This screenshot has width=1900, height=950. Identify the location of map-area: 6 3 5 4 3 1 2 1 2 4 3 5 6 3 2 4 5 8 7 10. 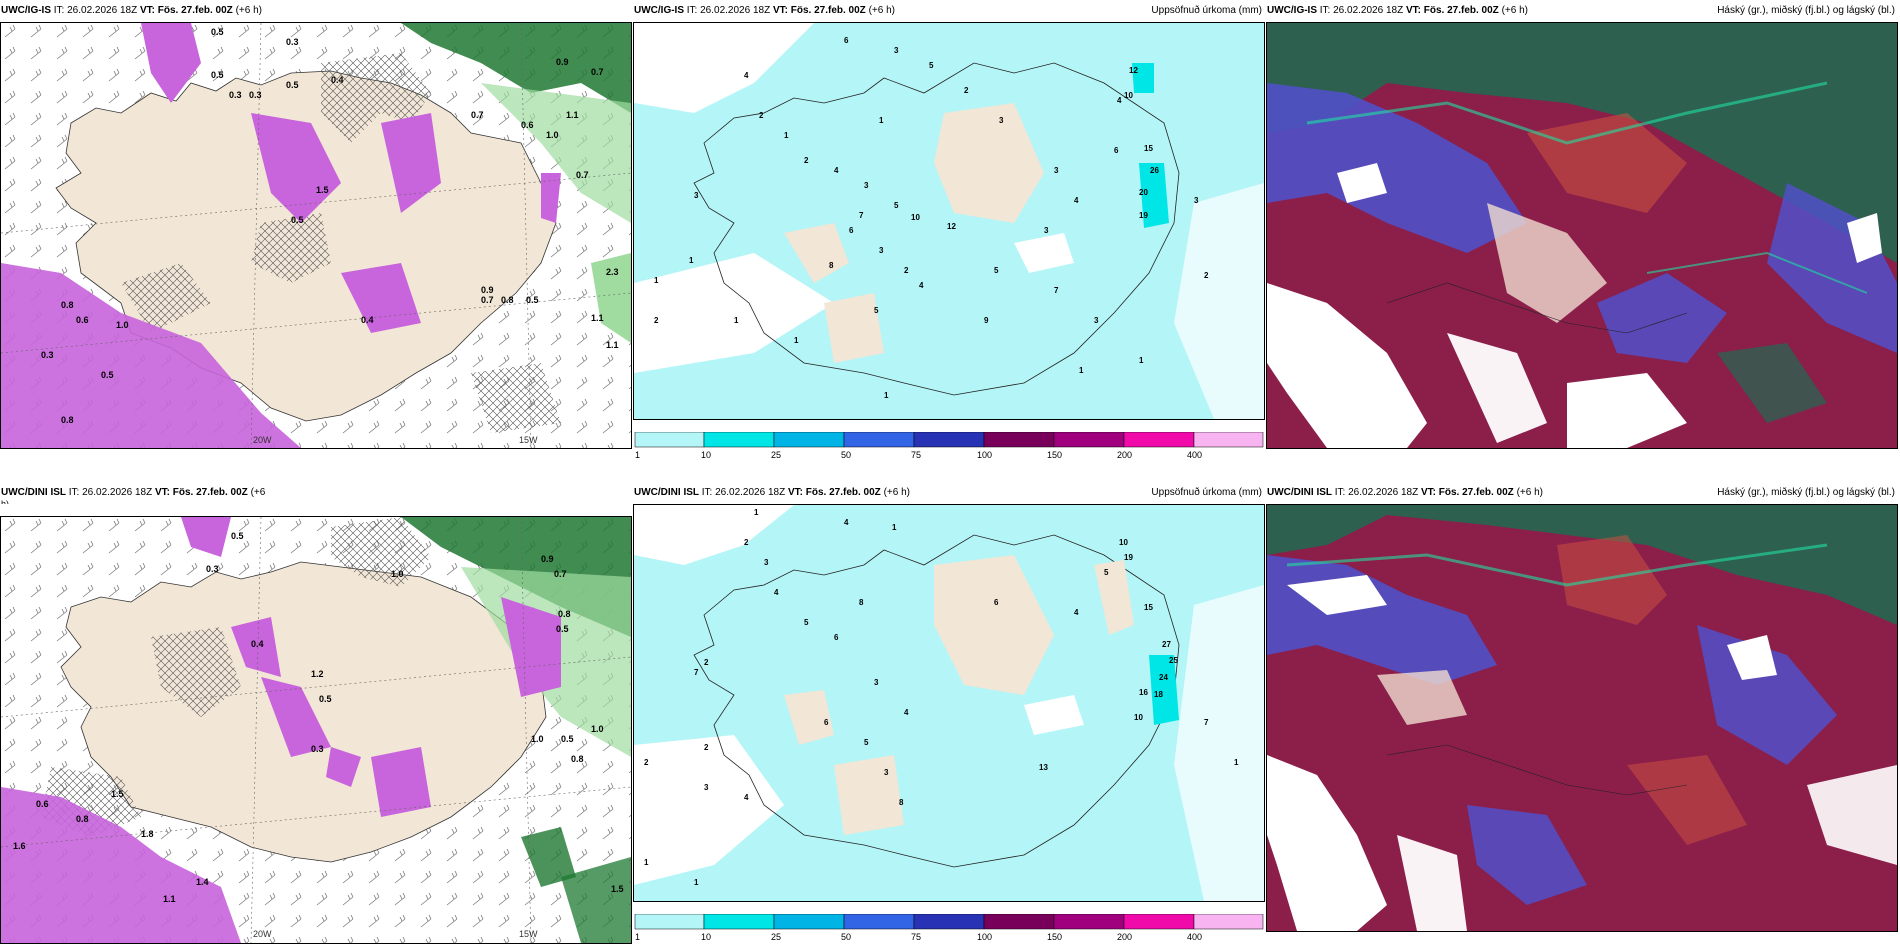
(949, 221).